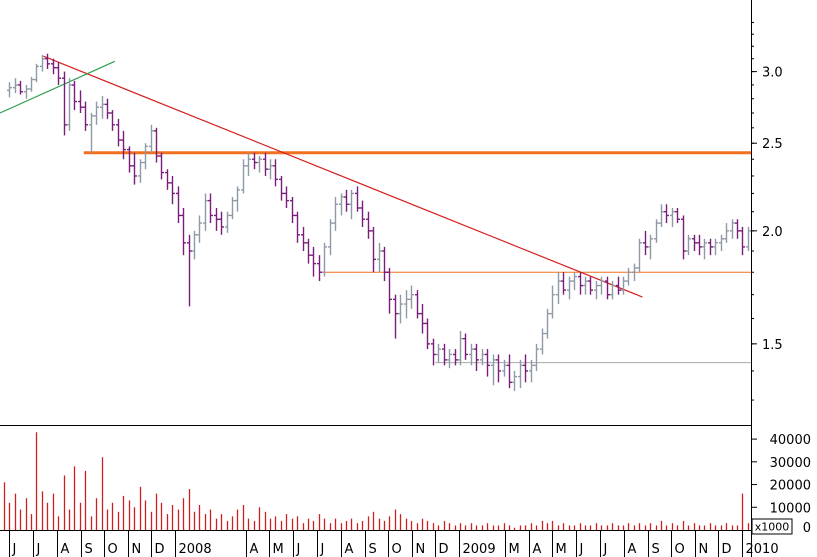 This screenshot has width=817, height=557. I want to click on price-axis-label: 2.0, so click(772, 232).